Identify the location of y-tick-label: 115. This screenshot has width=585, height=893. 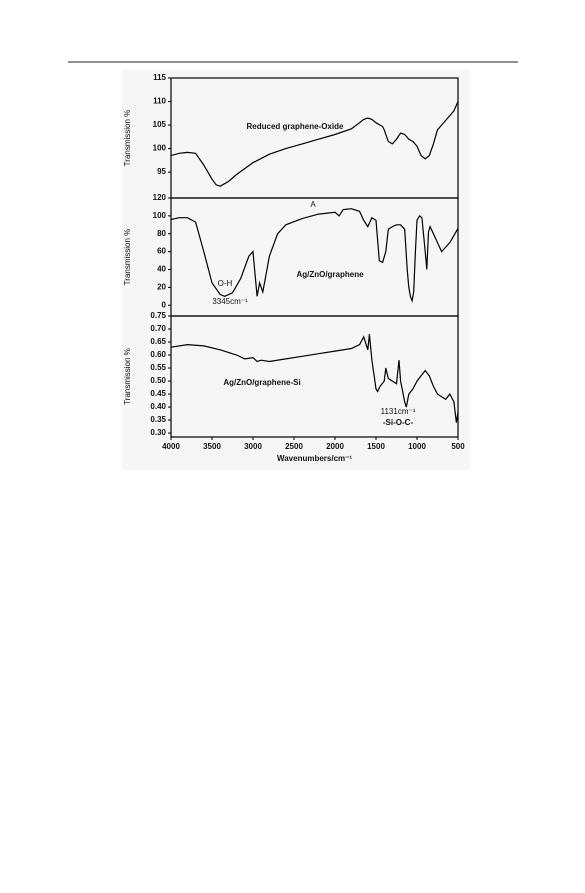
(159, 77).